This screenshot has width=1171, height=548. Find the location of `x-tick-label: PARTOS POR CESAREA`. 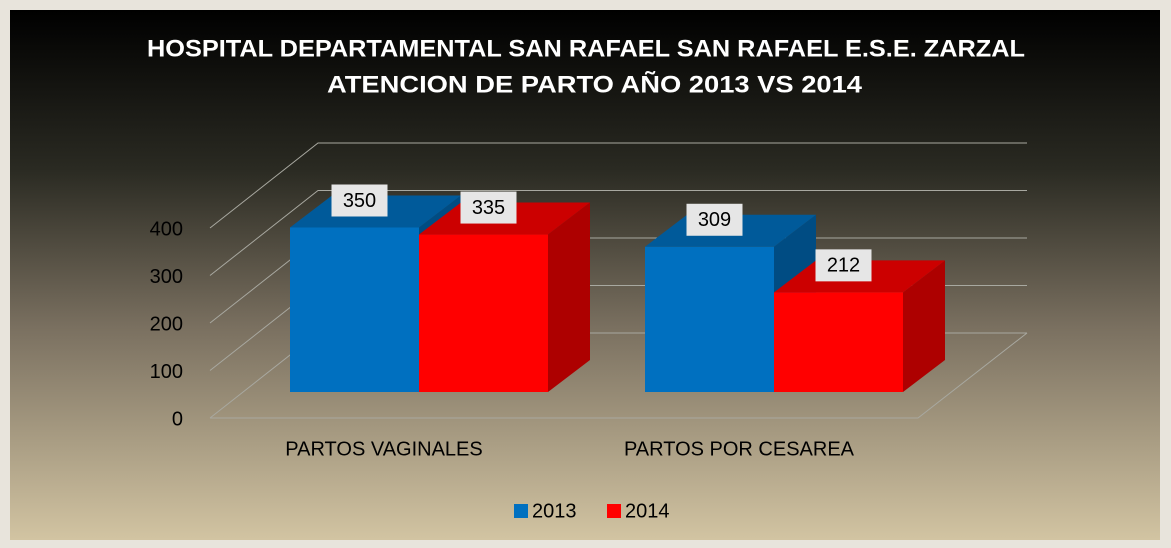

x-tick-label: PARTOS POR CESAREA is located at coordinates (739, 449).